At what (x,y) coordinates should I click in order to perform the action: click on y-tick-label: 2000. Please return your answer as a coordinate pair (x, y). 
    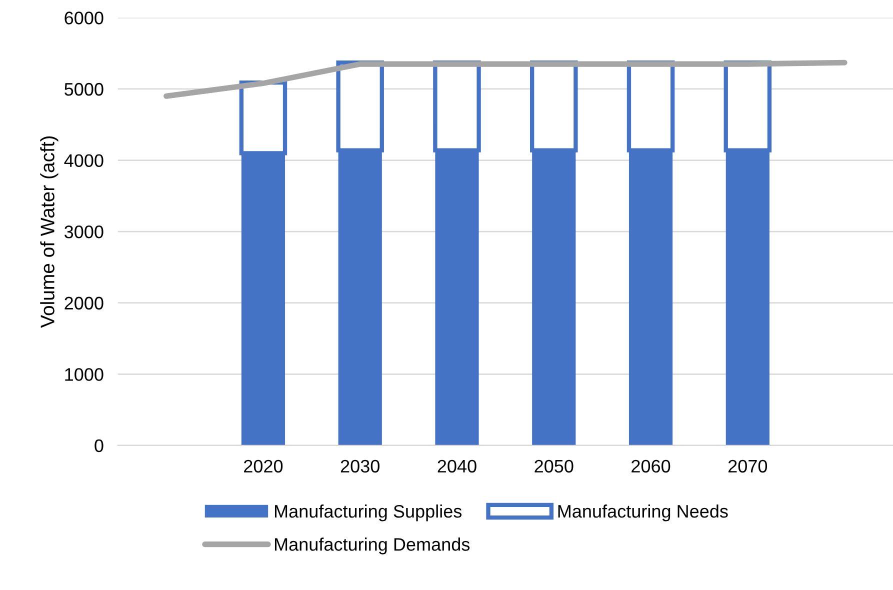
    Looking at the image, I should click on (84, 303).